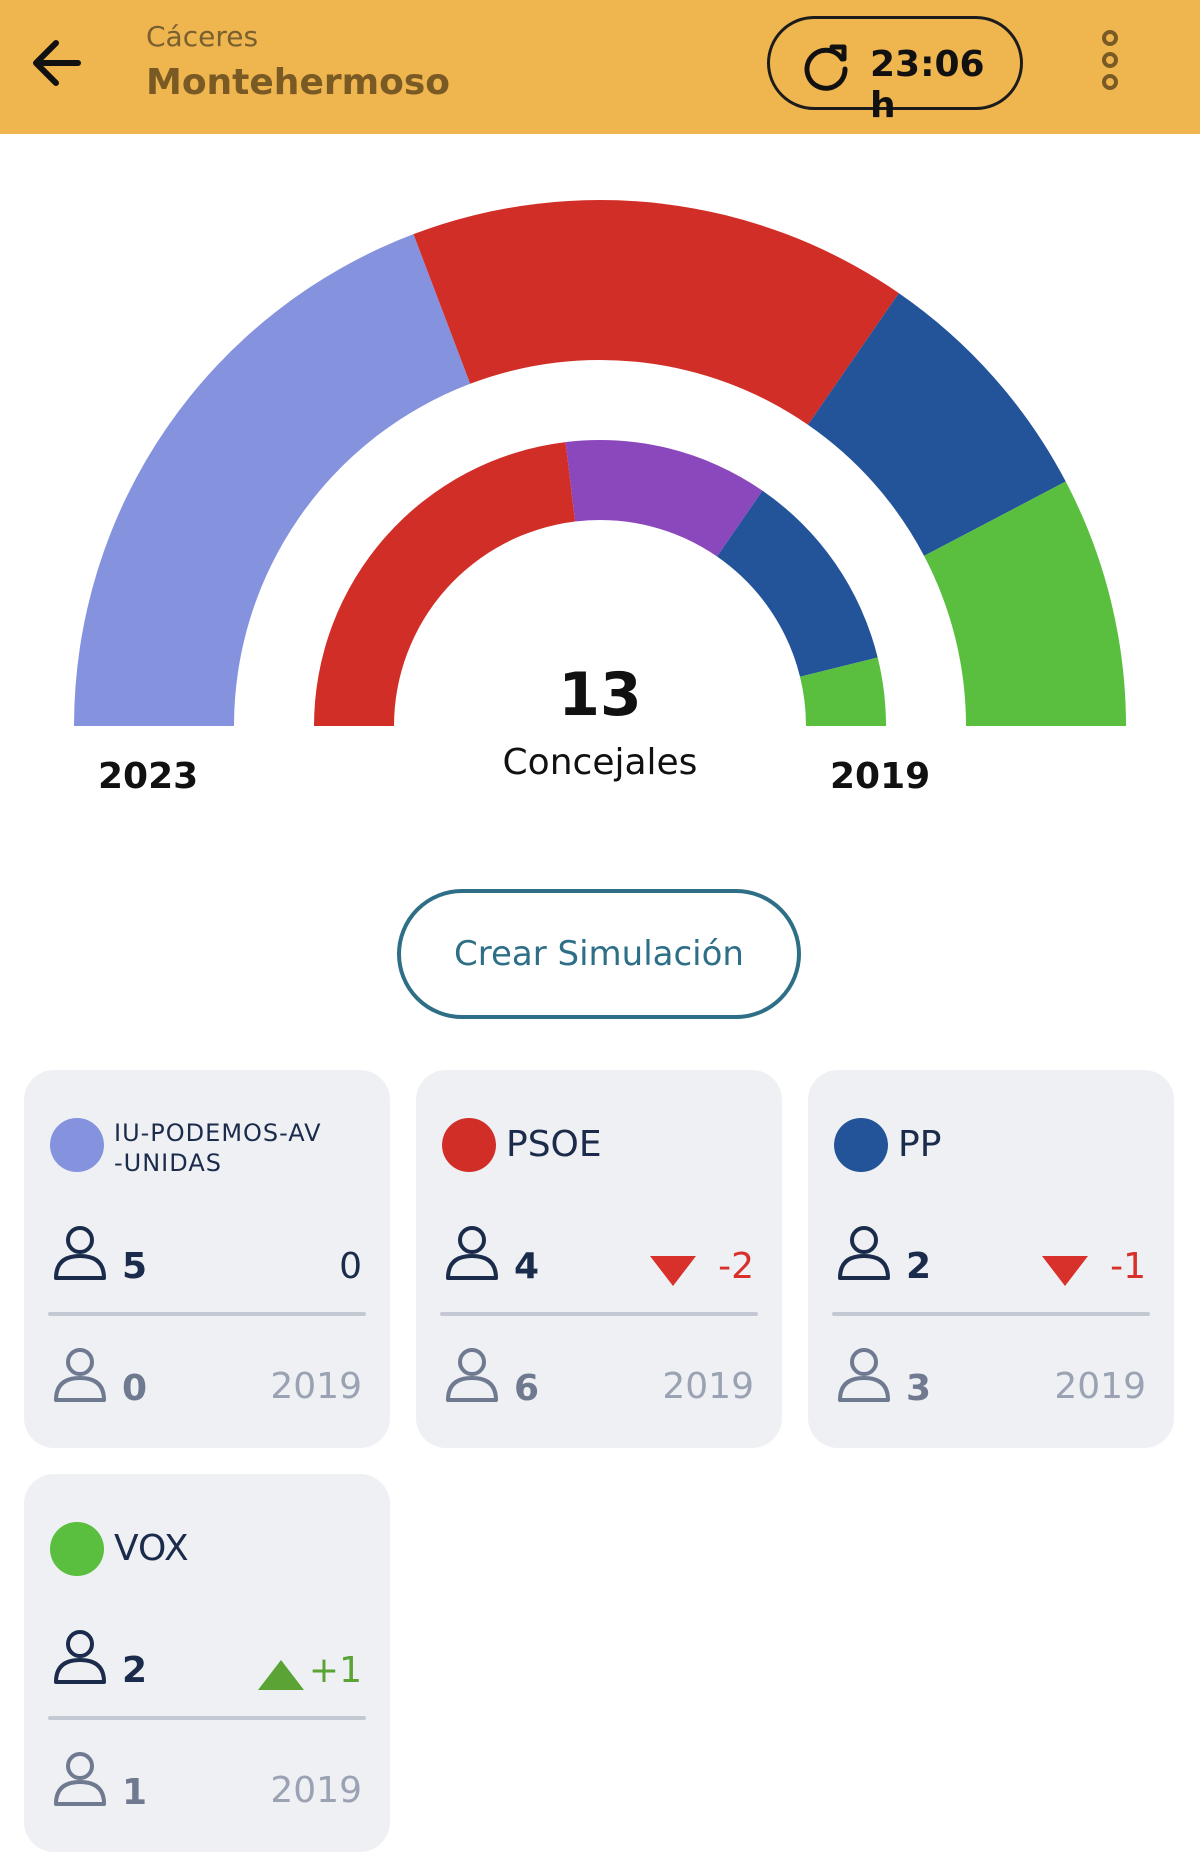 Image resolution: width=1200 pixels, height=1873 pixels. Describe the element at coordinates (527, 1388) in the screenshot. I see `seats-previous: 6` at that location.